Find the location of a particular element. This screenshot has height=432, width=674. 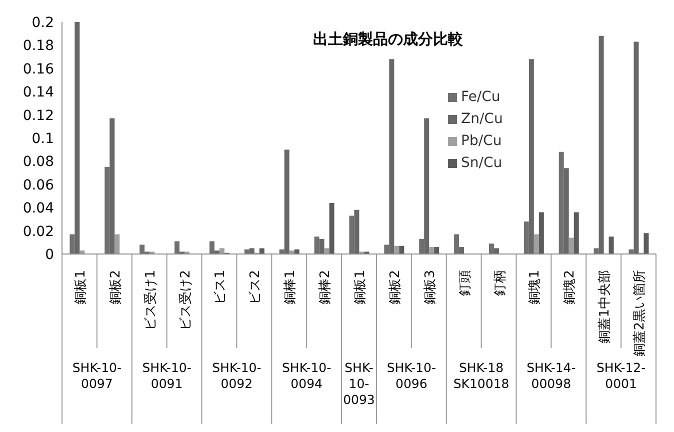

text: SHK-10-0097 is located at coordinates (97, 376).